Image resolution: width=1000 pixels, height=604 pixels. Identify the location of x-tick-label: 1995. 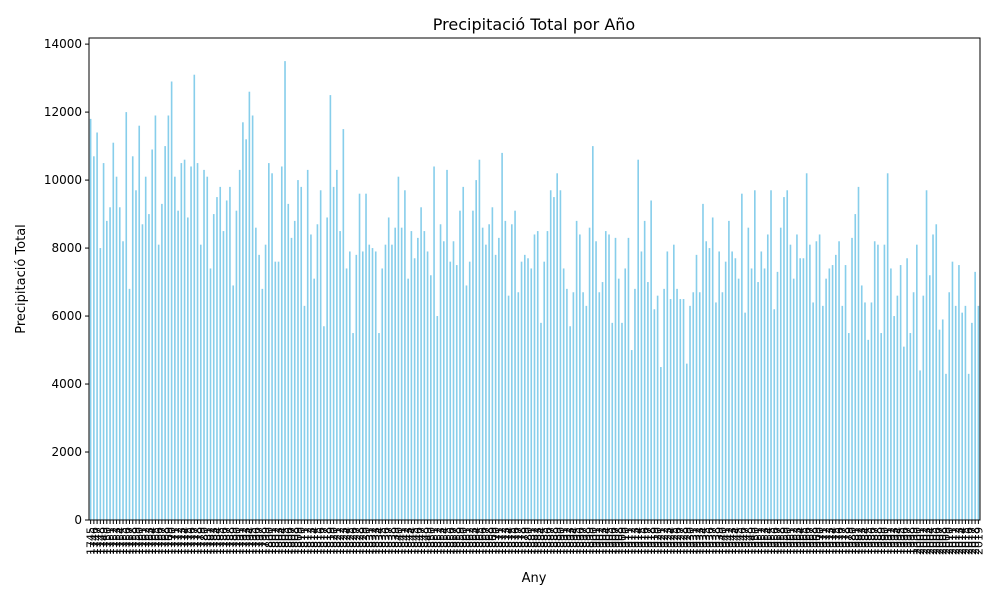
(901, 541).